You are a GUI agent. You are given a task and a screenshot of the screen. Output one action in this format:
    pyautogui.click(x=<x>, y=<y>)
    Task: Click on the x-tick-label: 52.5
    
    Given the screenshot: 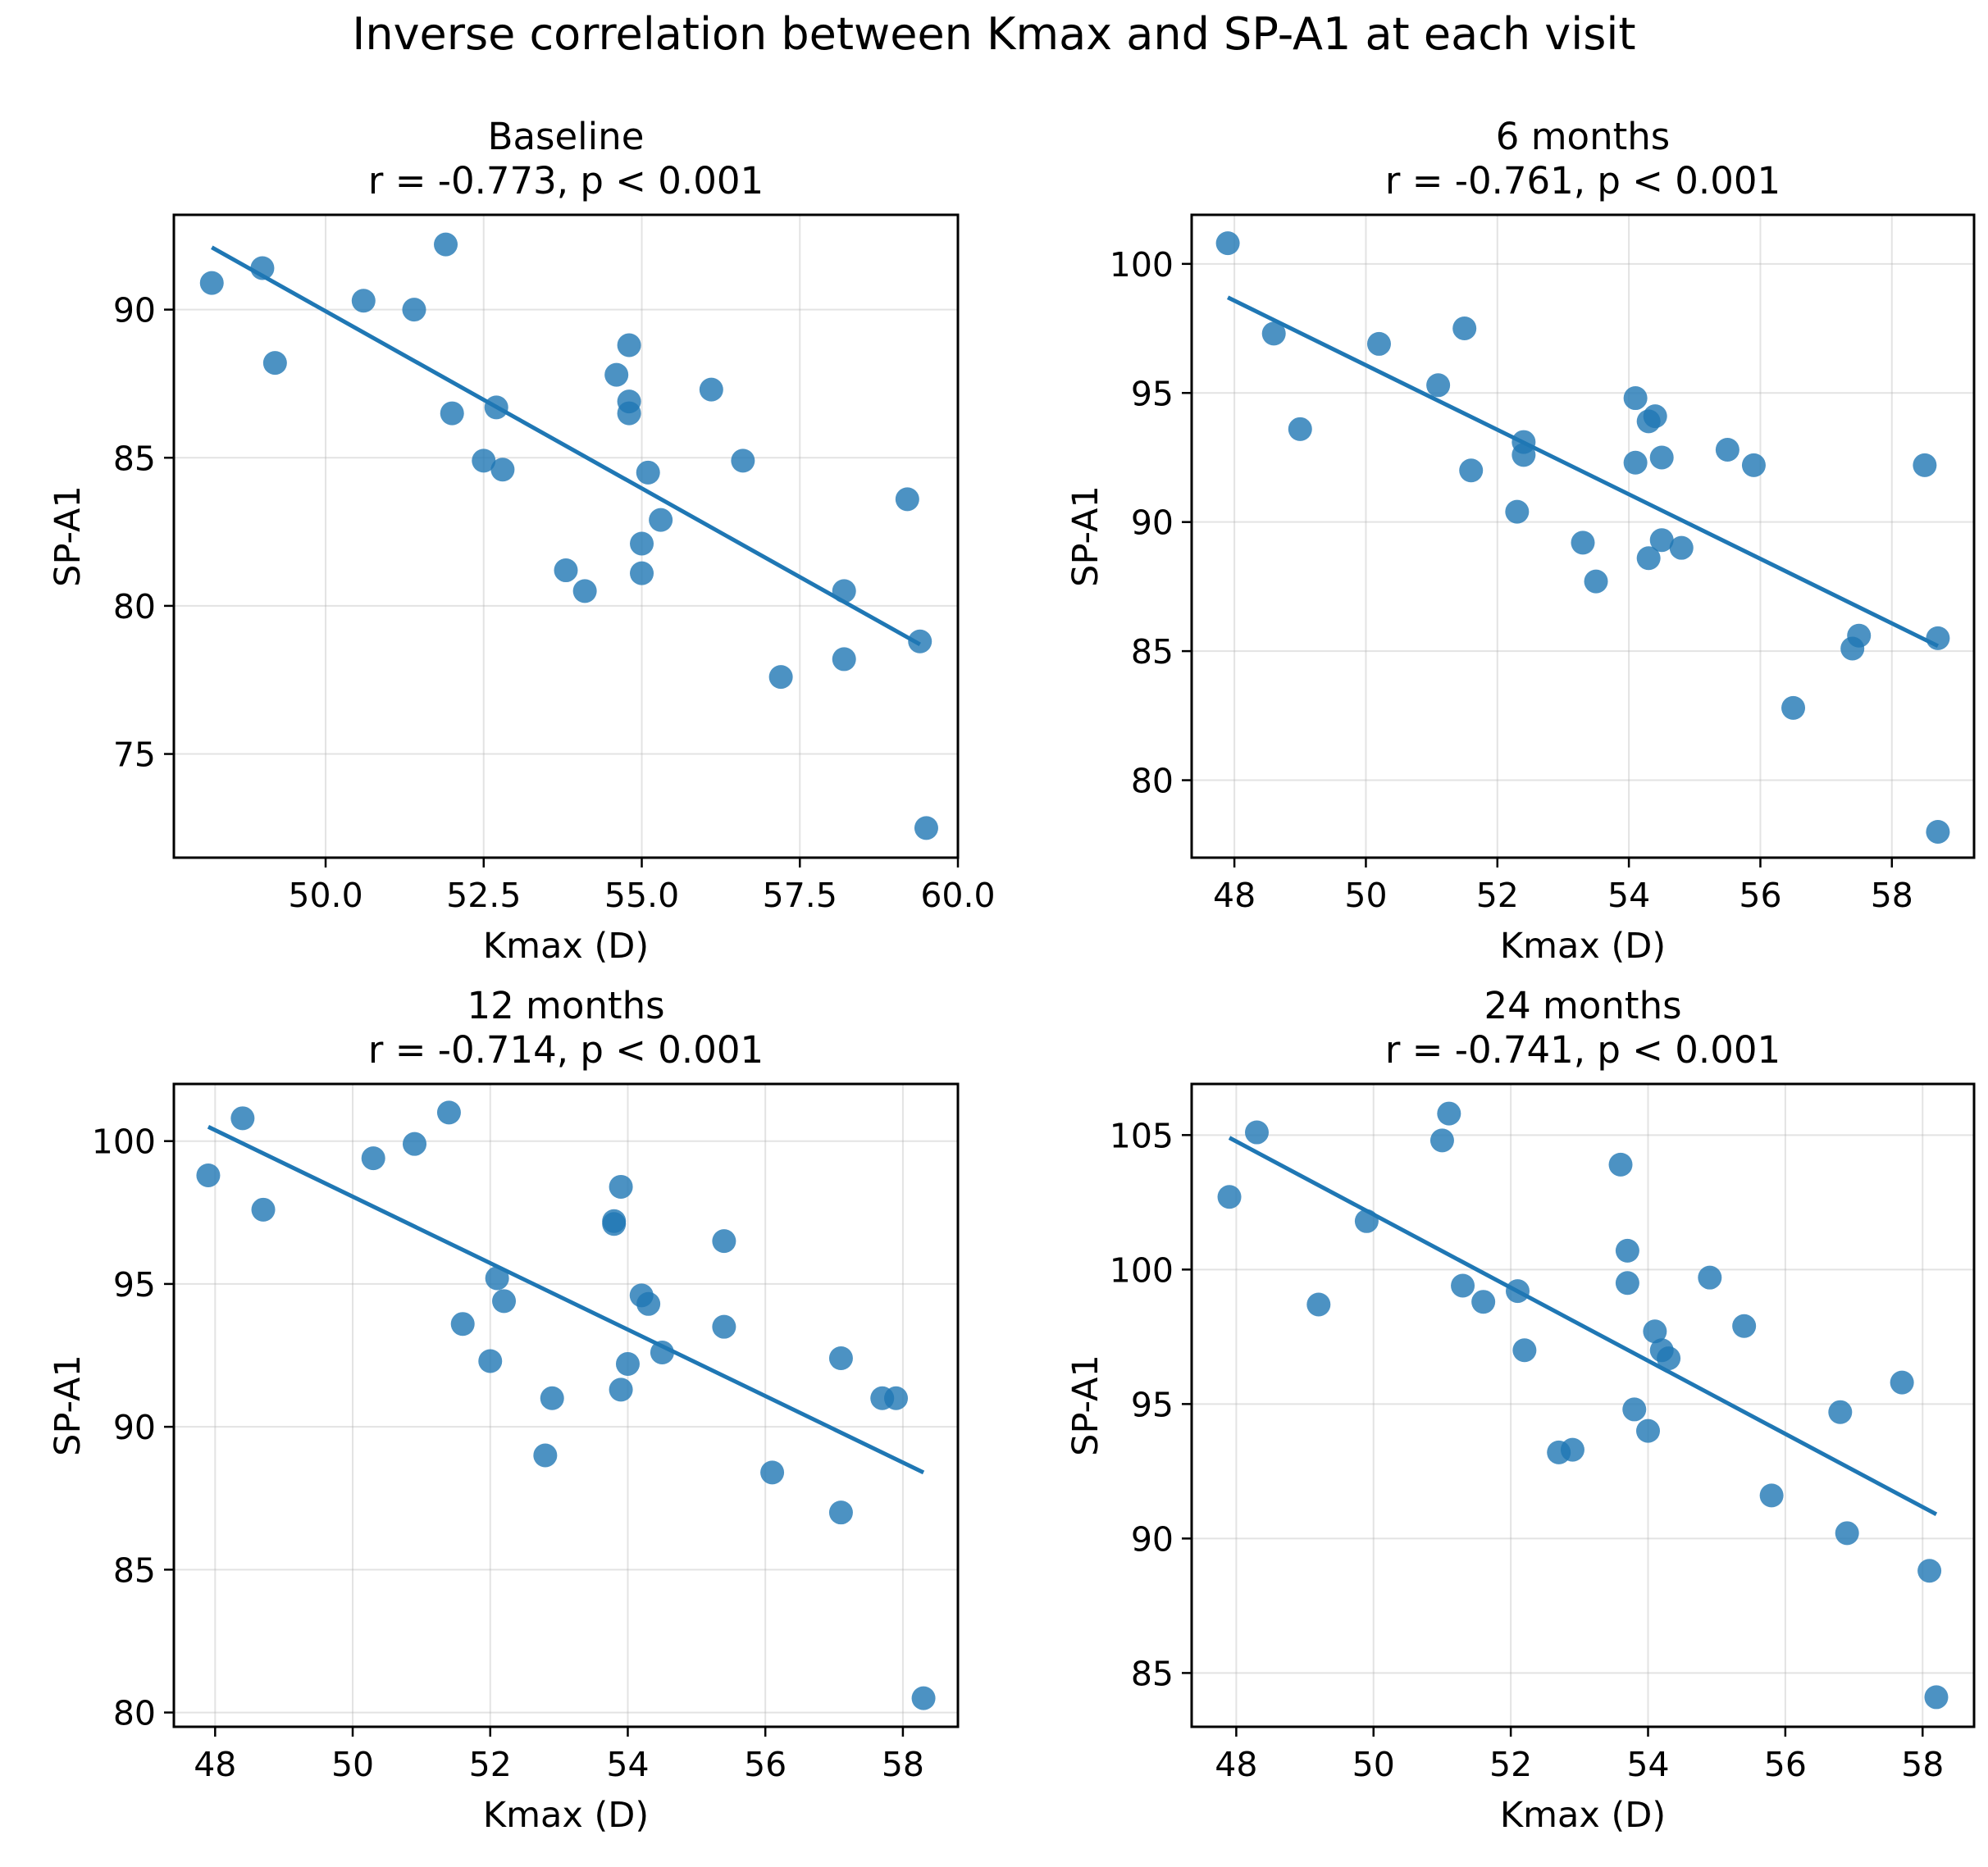 What is the action you would take?
    pyautogui.click(x=483, y=896)
    